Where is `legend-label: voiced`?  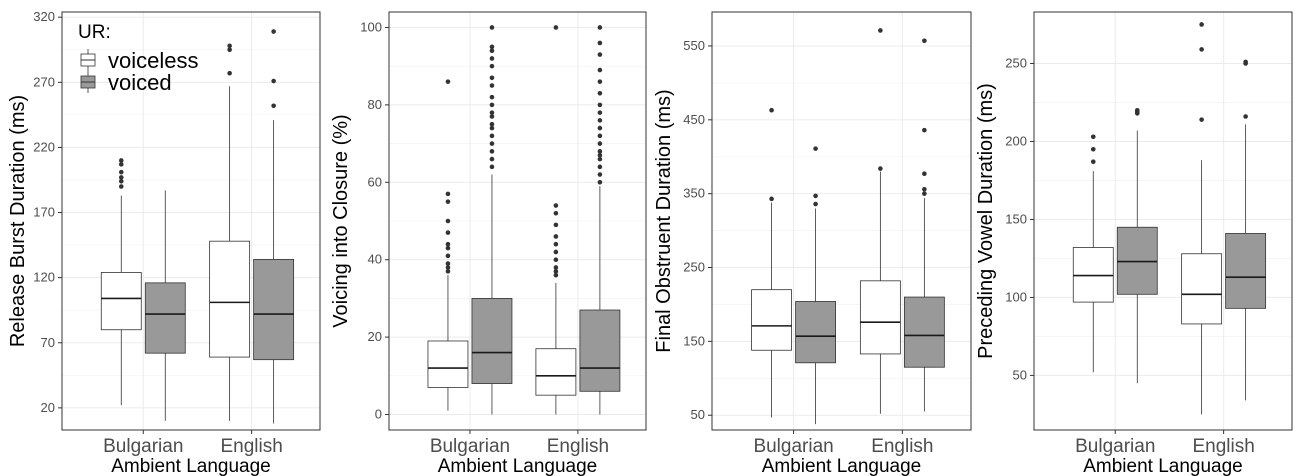 legend-label: voiced is located at coordinates (140, 82).